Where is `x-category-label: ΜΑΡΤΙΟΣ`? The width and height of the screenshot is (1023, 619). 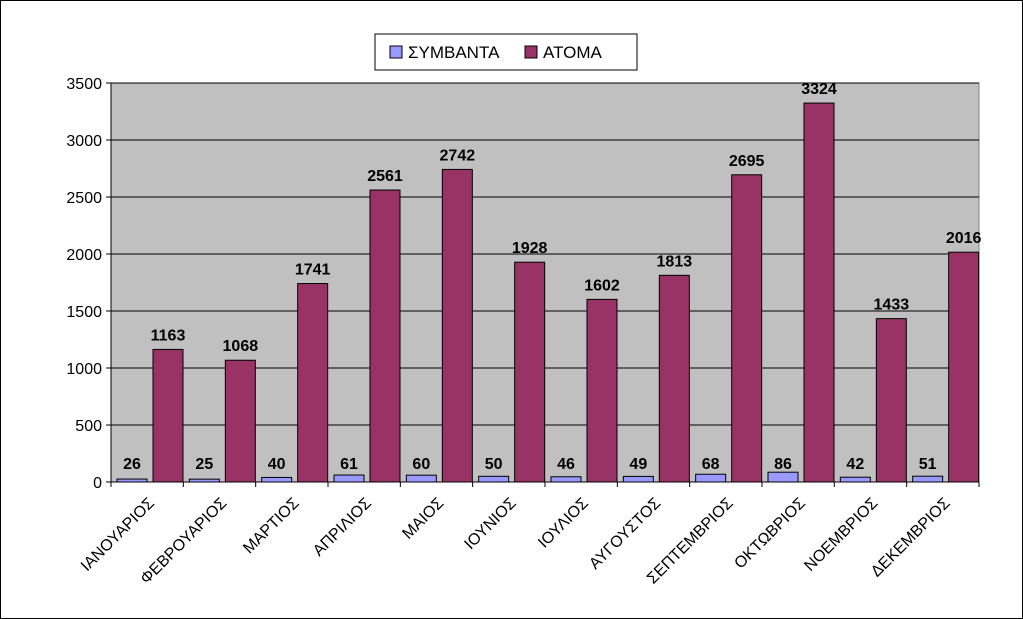
x-category-label: ΜΑΡΤΙΟΣ is located at coordinates (271, 526).